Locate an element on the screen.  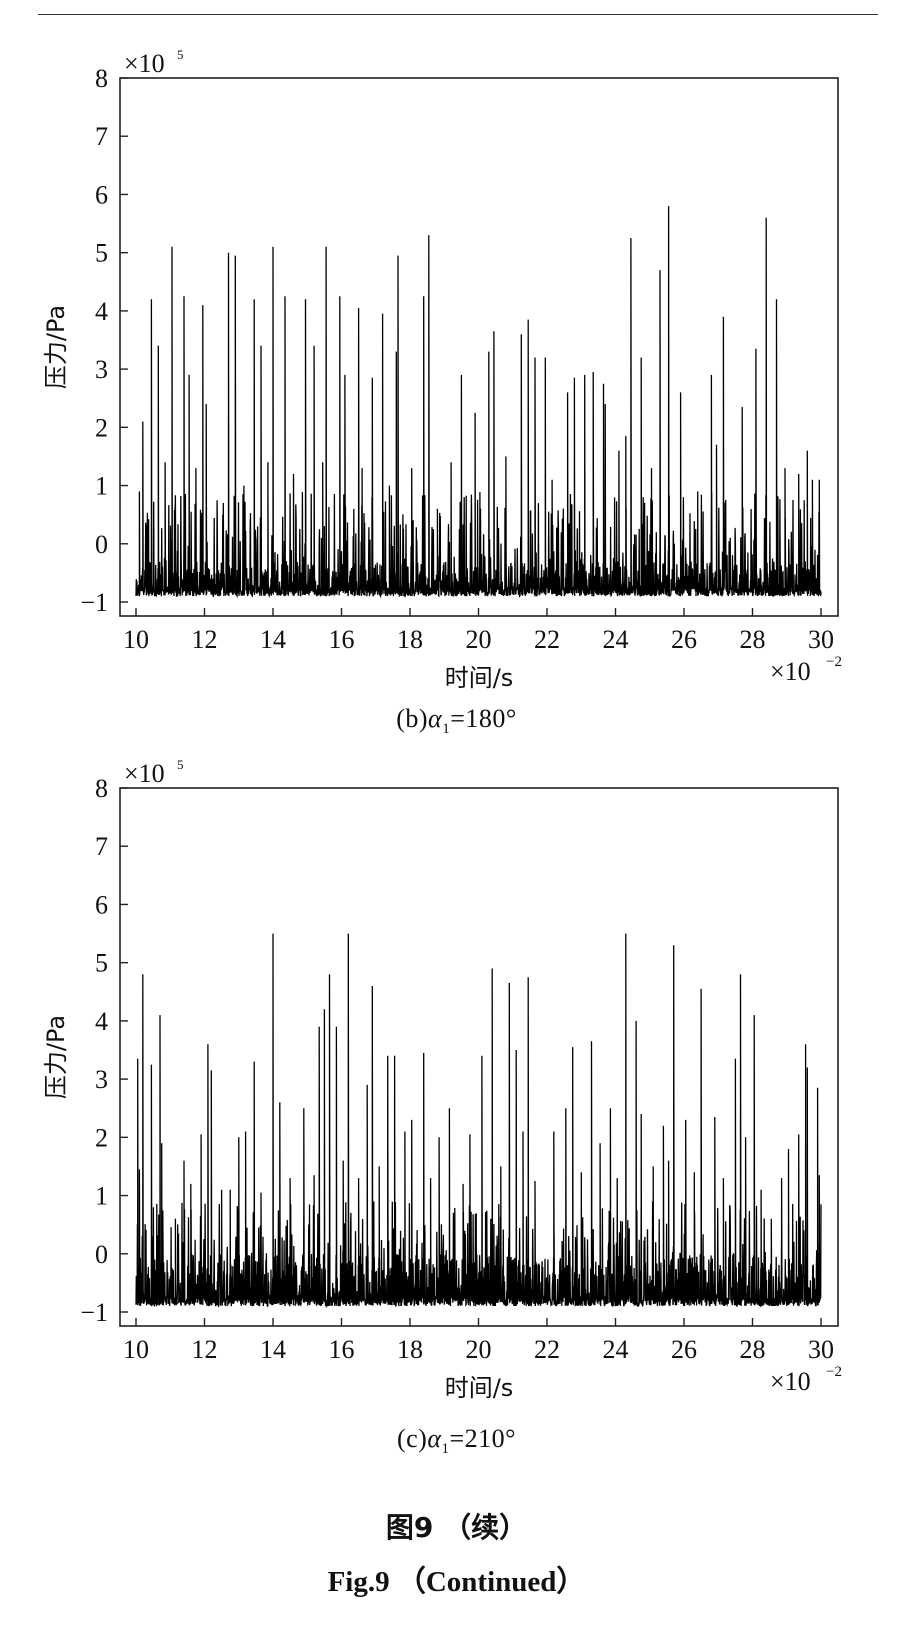
caption-b-symbol: α is located at coordinates (435, 718).